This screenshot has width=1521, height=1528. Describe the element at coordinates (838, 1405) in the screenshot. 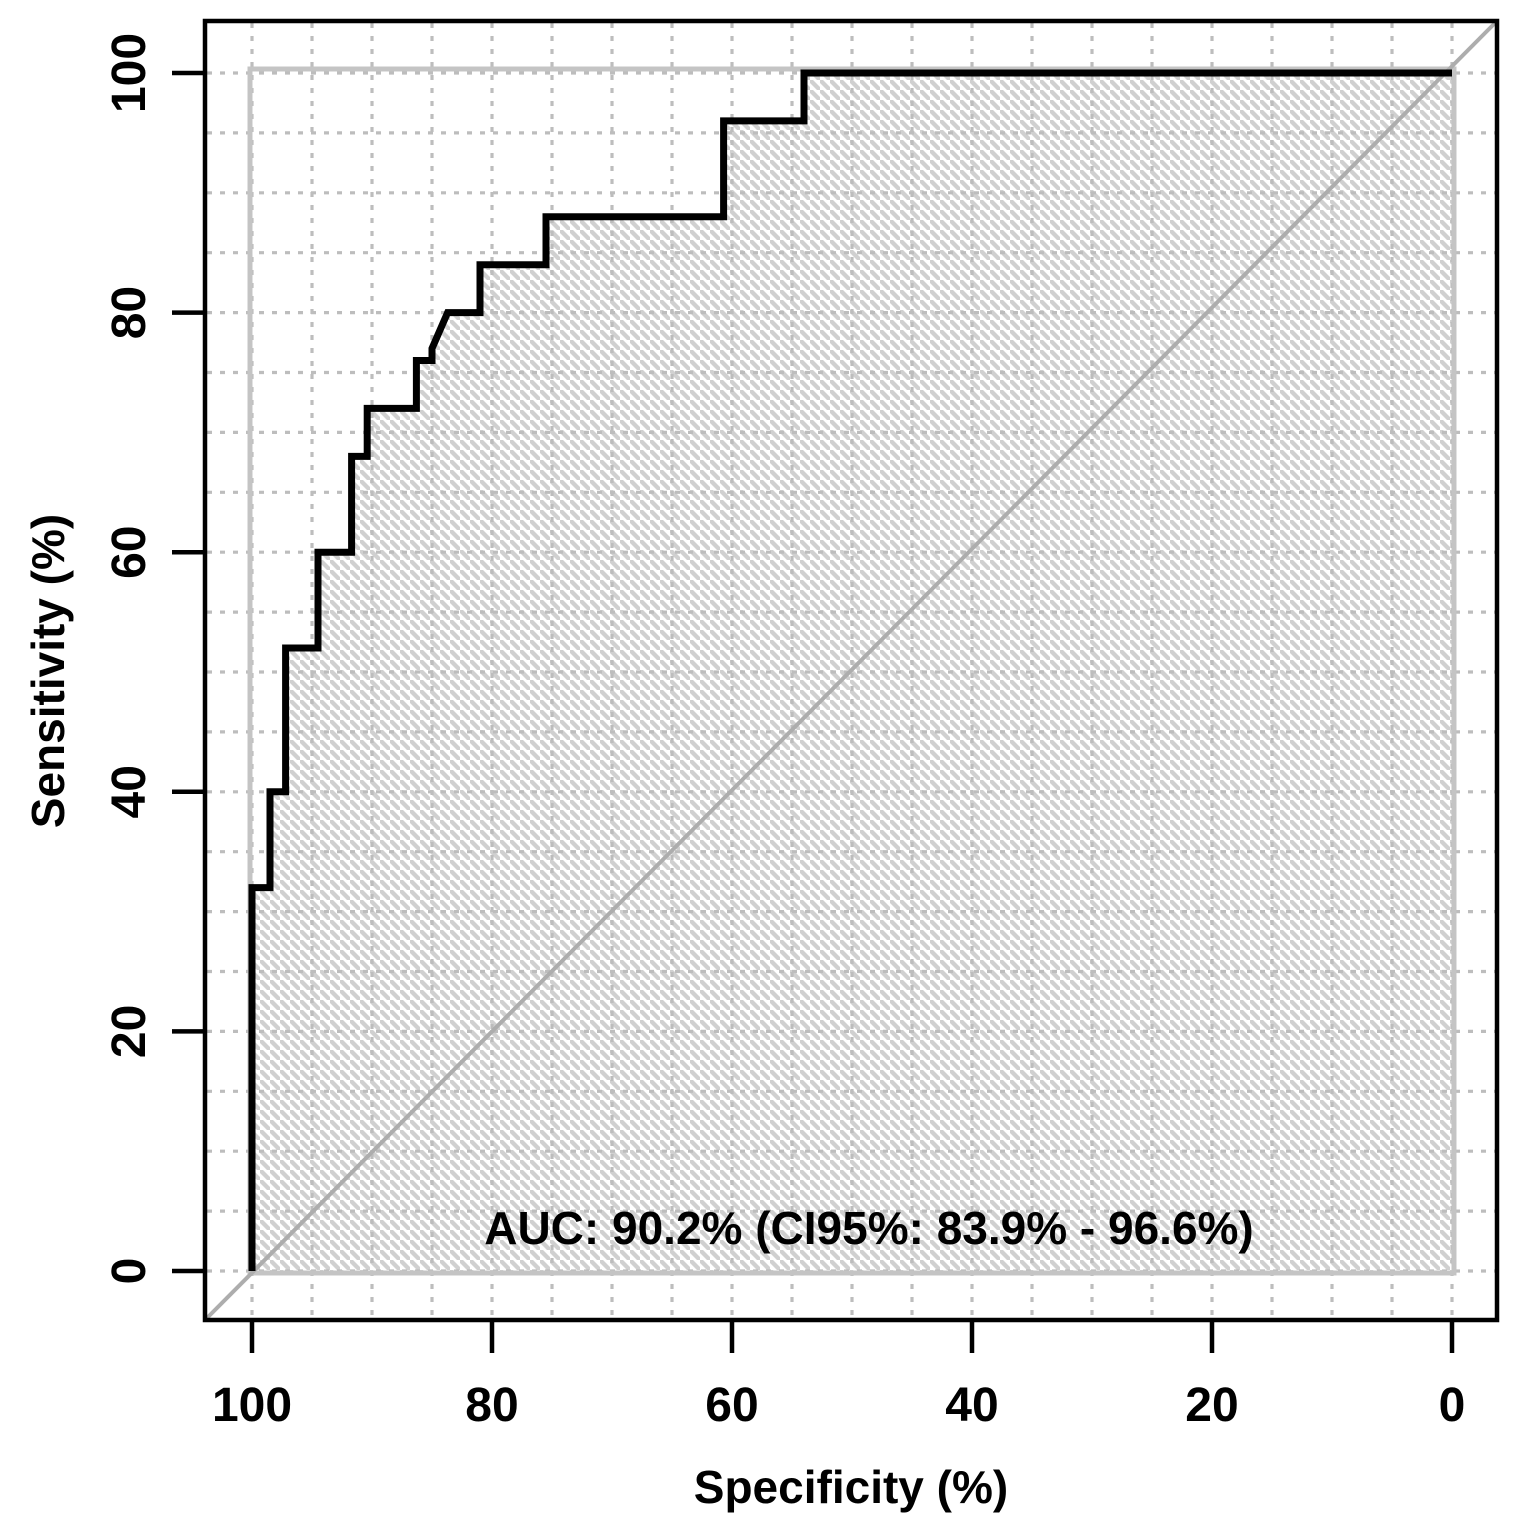

I see `x-axis-tick-labels: 100 80 60 40 20 0` at that location.